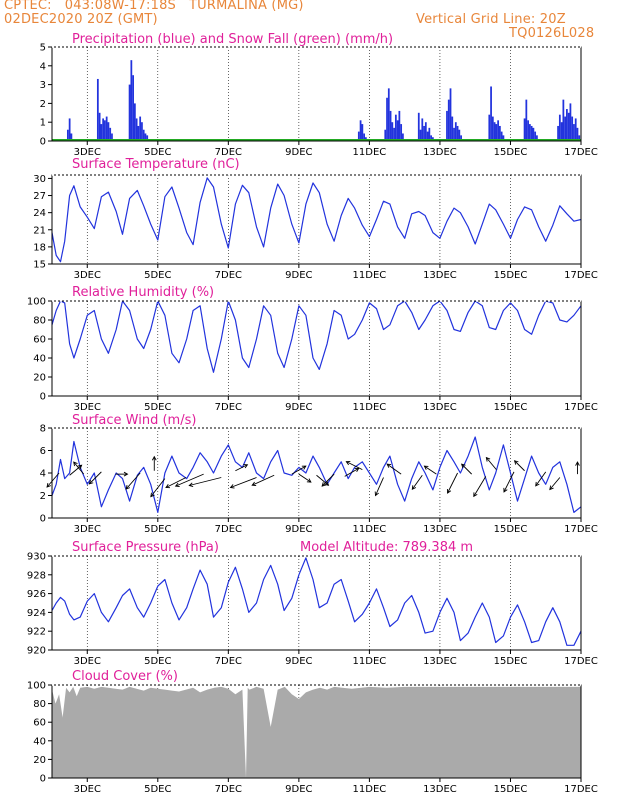  What do you see at coordinates (316, 473) in the screenshot?
I see `panel-frame` at bounding box center [316, 473].